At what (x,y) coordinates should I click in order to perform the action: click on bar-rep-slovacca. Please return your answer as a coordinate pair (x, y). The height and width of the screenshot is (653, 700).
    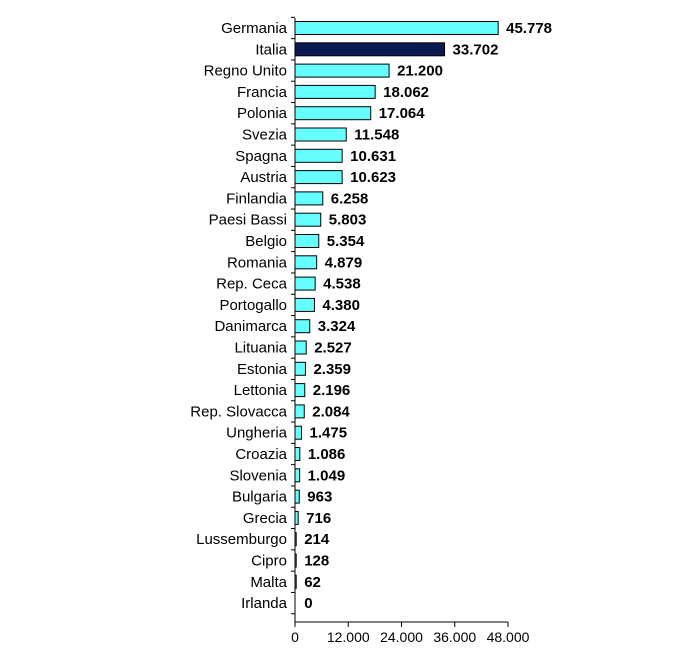
    Looking at the image, I should click on (299, 411).